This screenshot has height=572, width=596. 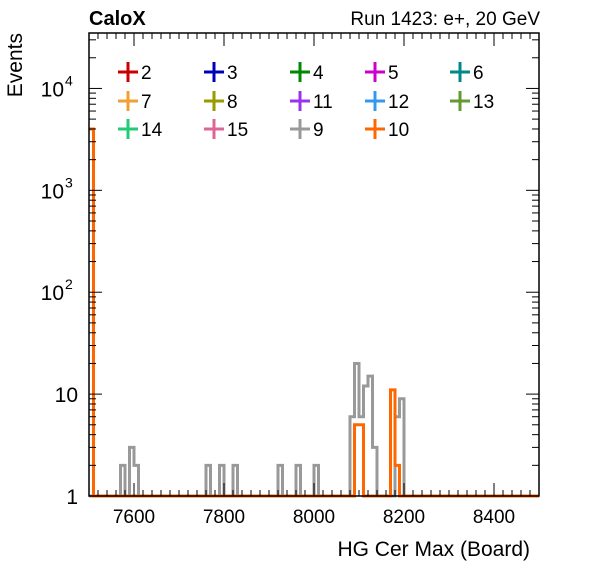 What do you see at coordinates (314, 517) in the screenshot?
I see `x-tick-label: 8000` at bounding box center [314, 517].